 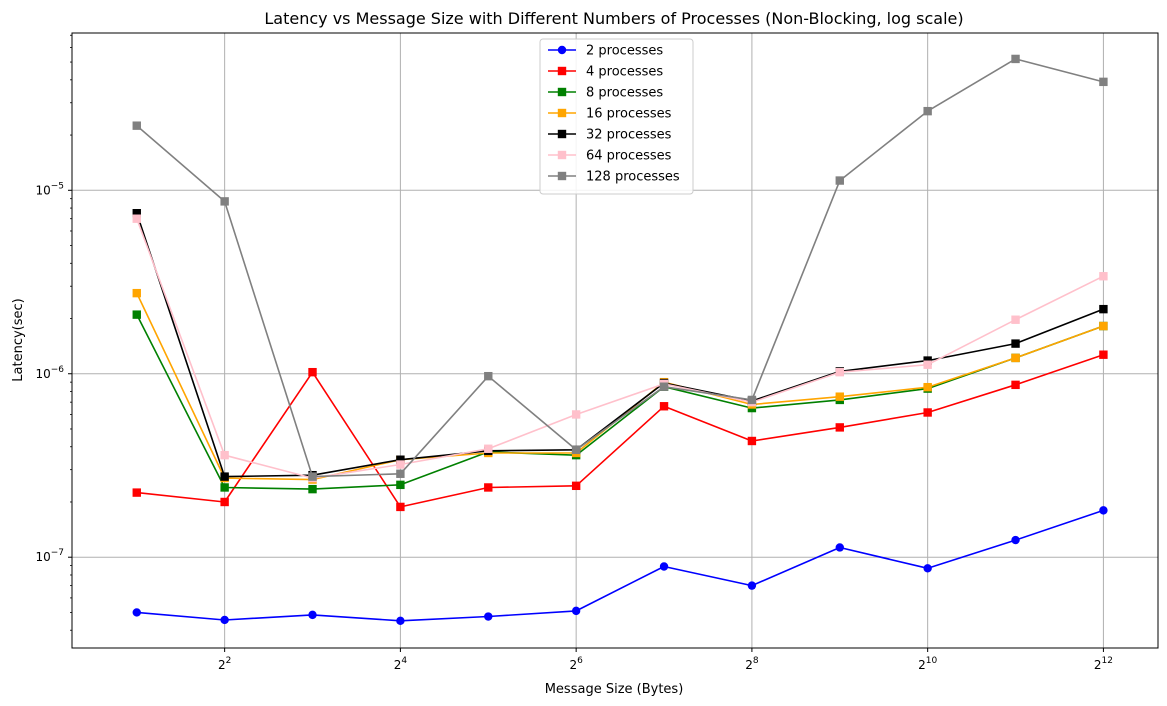 What do you see at coordinates (756, 661) in the screenshot?
I see `x-tick-label-exponent: 8` at bounding box center [756, 661].